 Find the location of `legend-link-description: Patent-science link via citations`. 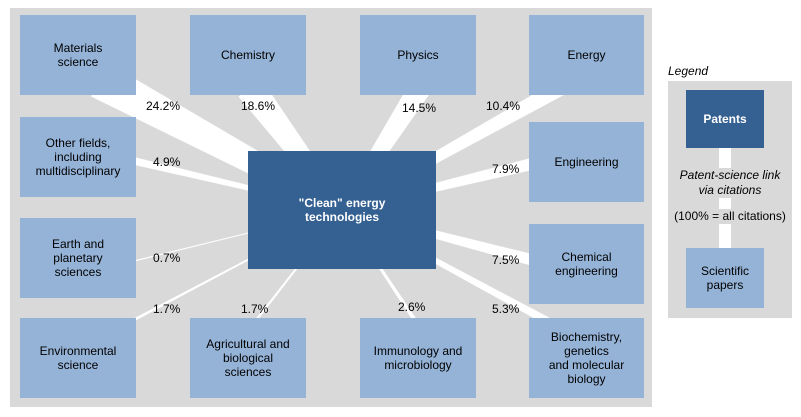

legend-link-description: Patent-science link via citations is located at coordinates (730, 183).